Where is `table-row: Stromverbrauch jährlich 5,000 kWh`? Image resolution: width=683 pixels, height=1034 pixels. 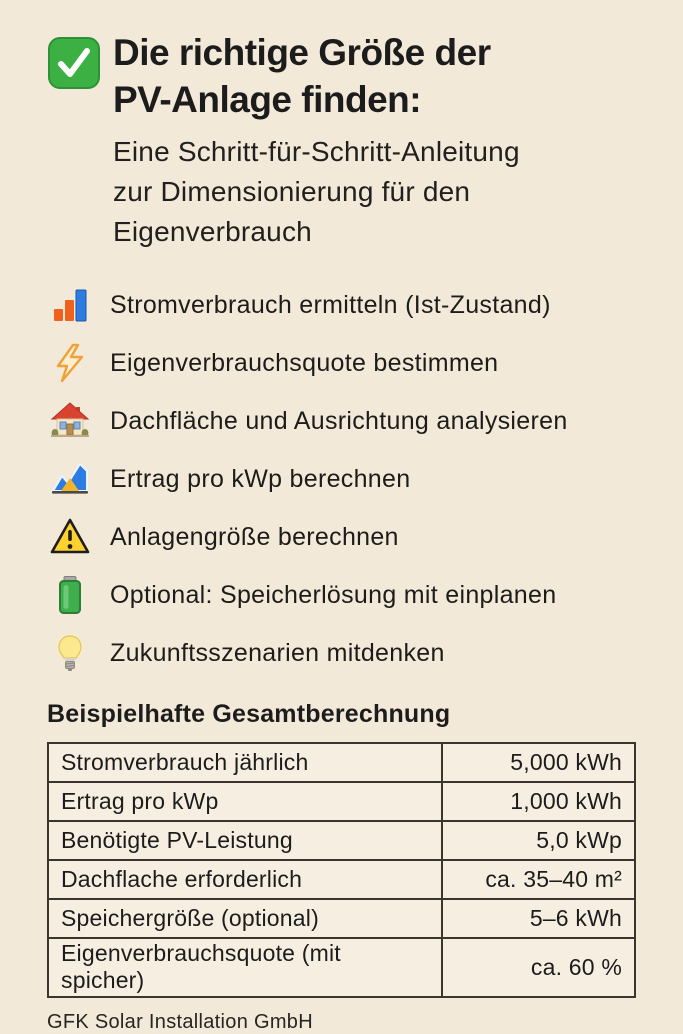
table-row: Stromverbrauch jährlich 5,000 kWh is located at coordinates (341, 763).